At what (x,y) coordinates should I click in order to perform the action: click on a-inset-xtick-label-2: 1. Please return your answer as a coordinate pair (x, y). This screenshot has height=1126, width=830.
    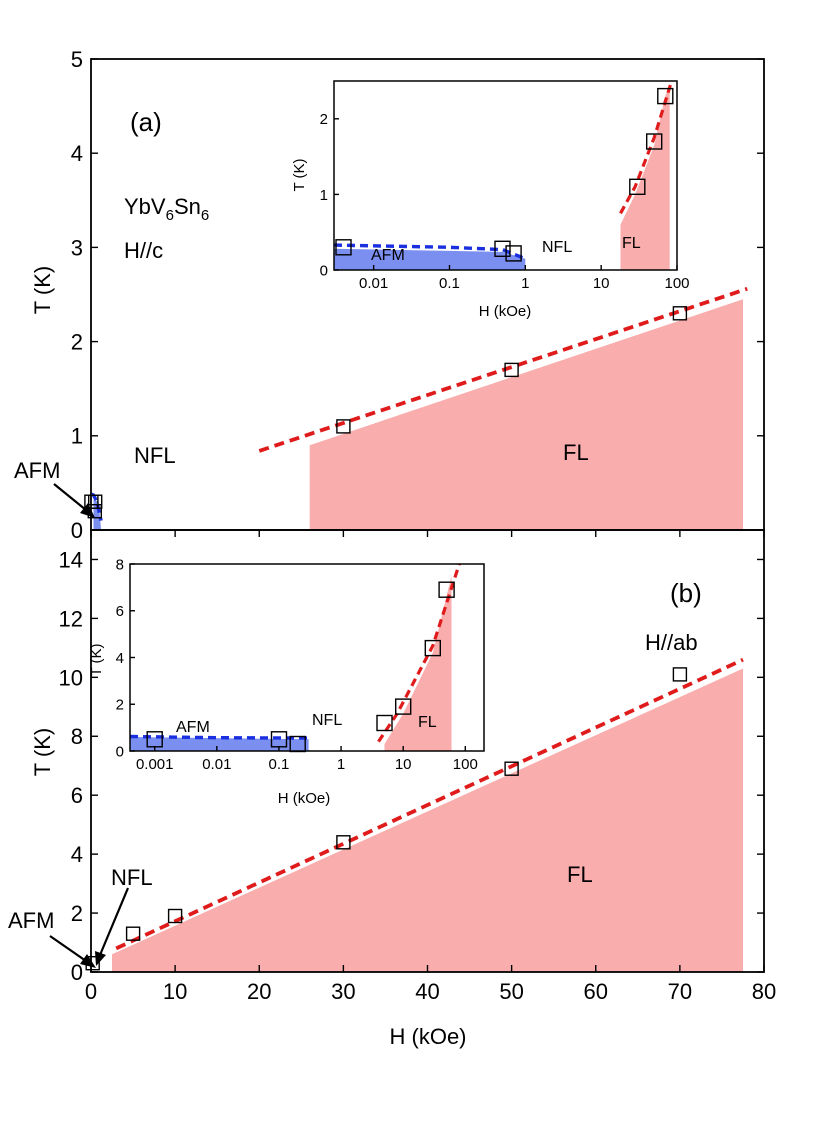
    Looking at the image, I should click on (525, 283).